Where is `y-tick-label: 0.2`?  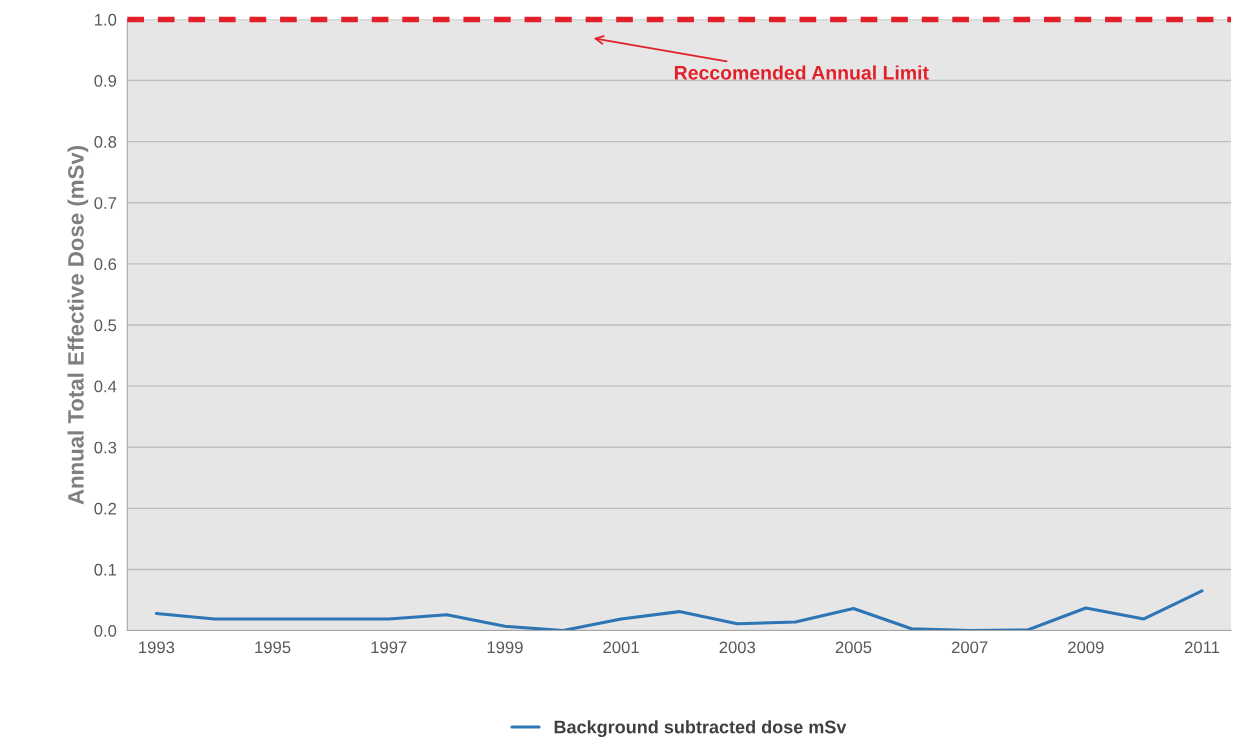 y-tick-label: 0.2 is located at coordinates (105, 508).